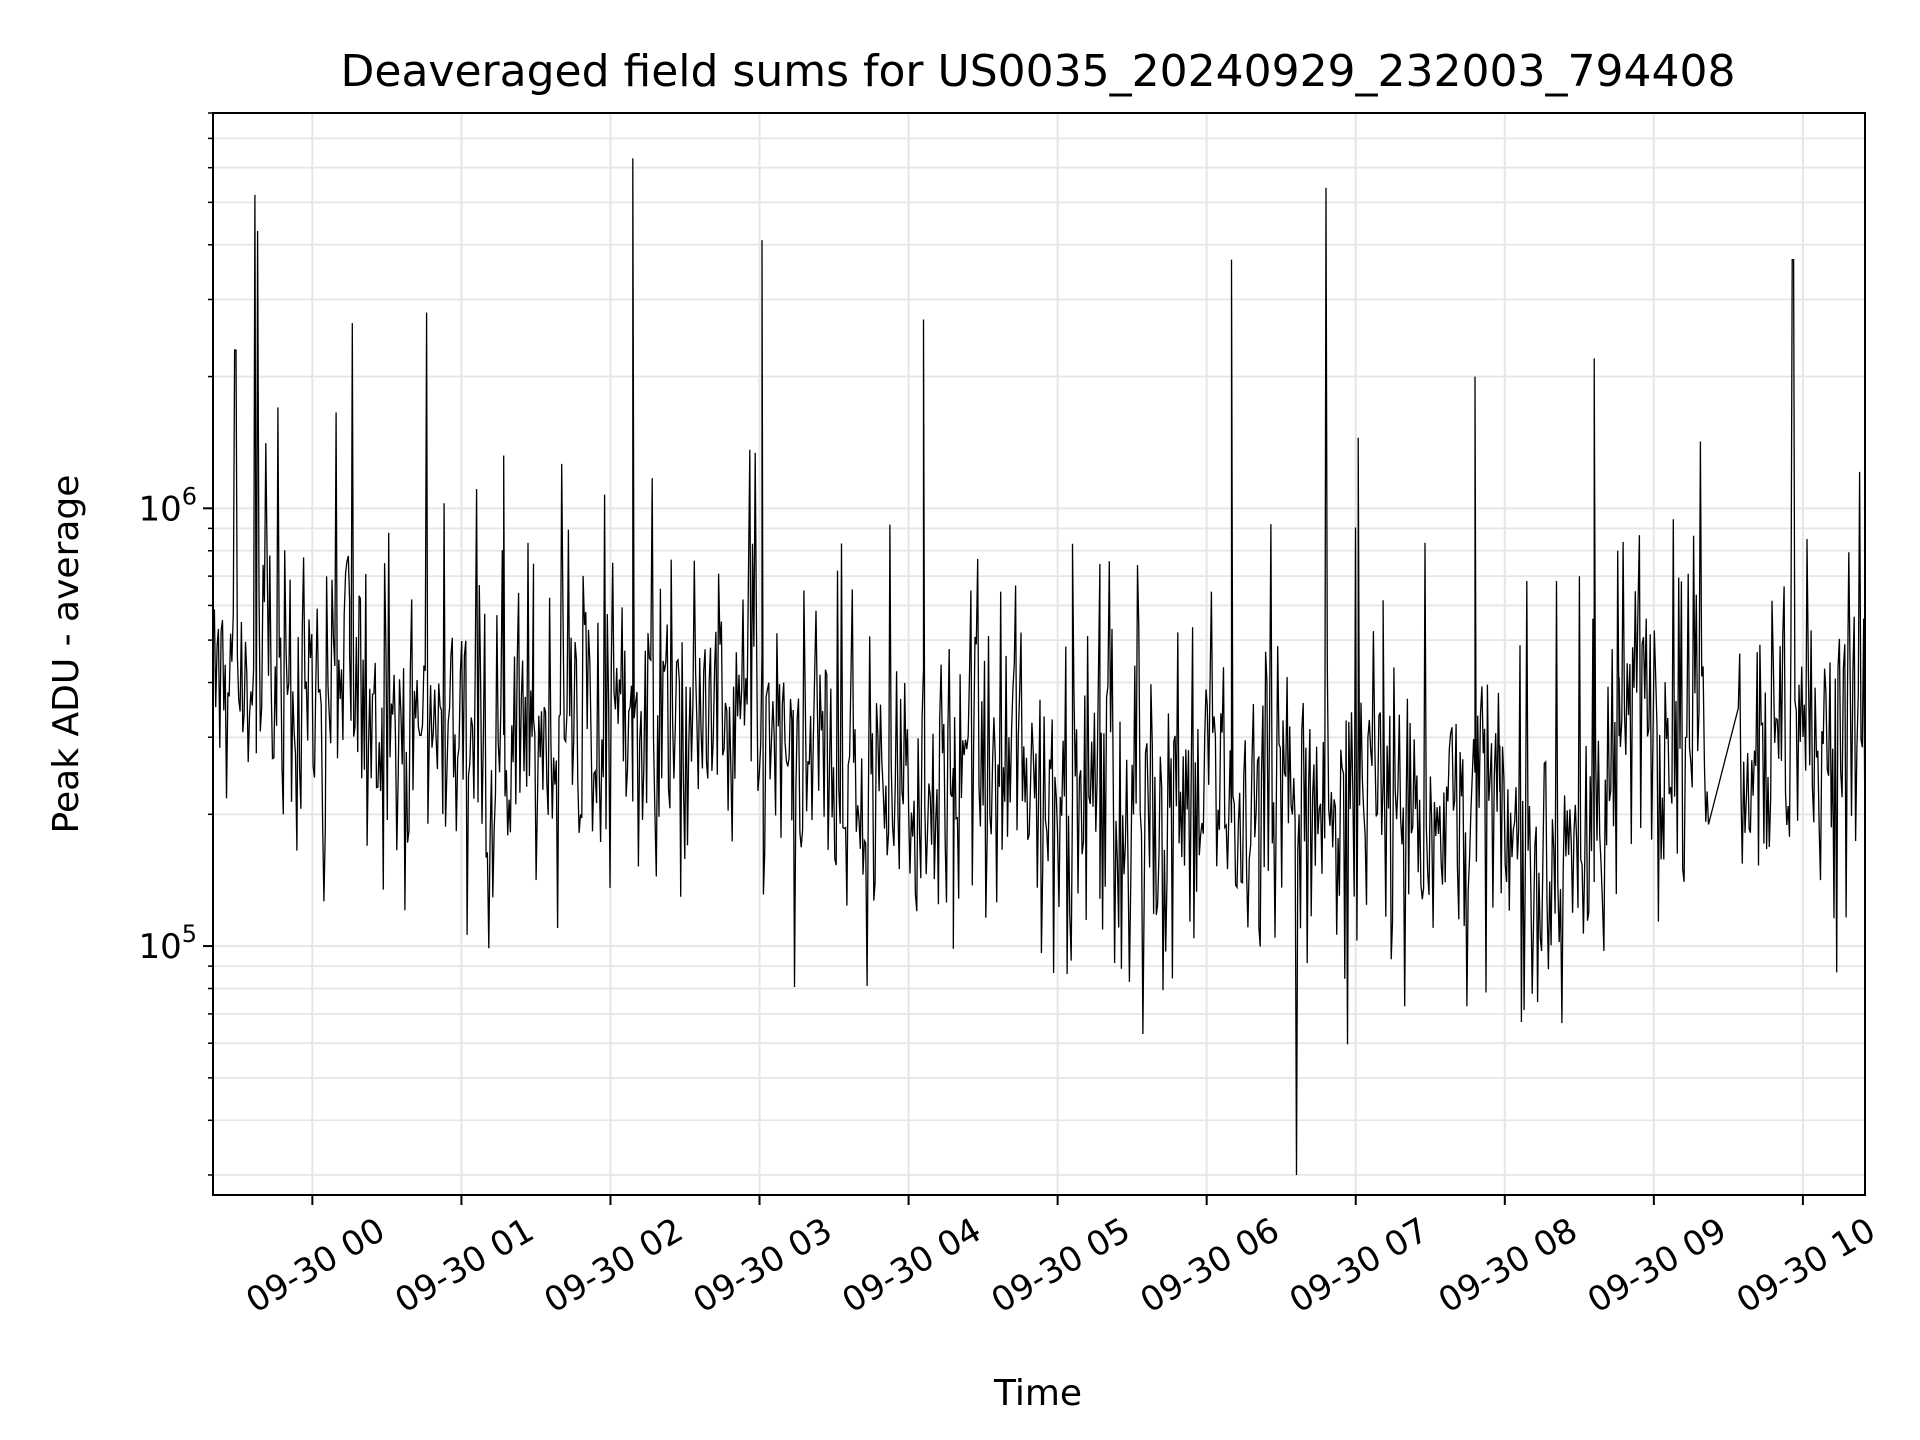  What do you see at coordinates (175, 644) in the screenshot?
I see `y-ticks: 10⁵ 10⁶` at bounding box center [175, 644].